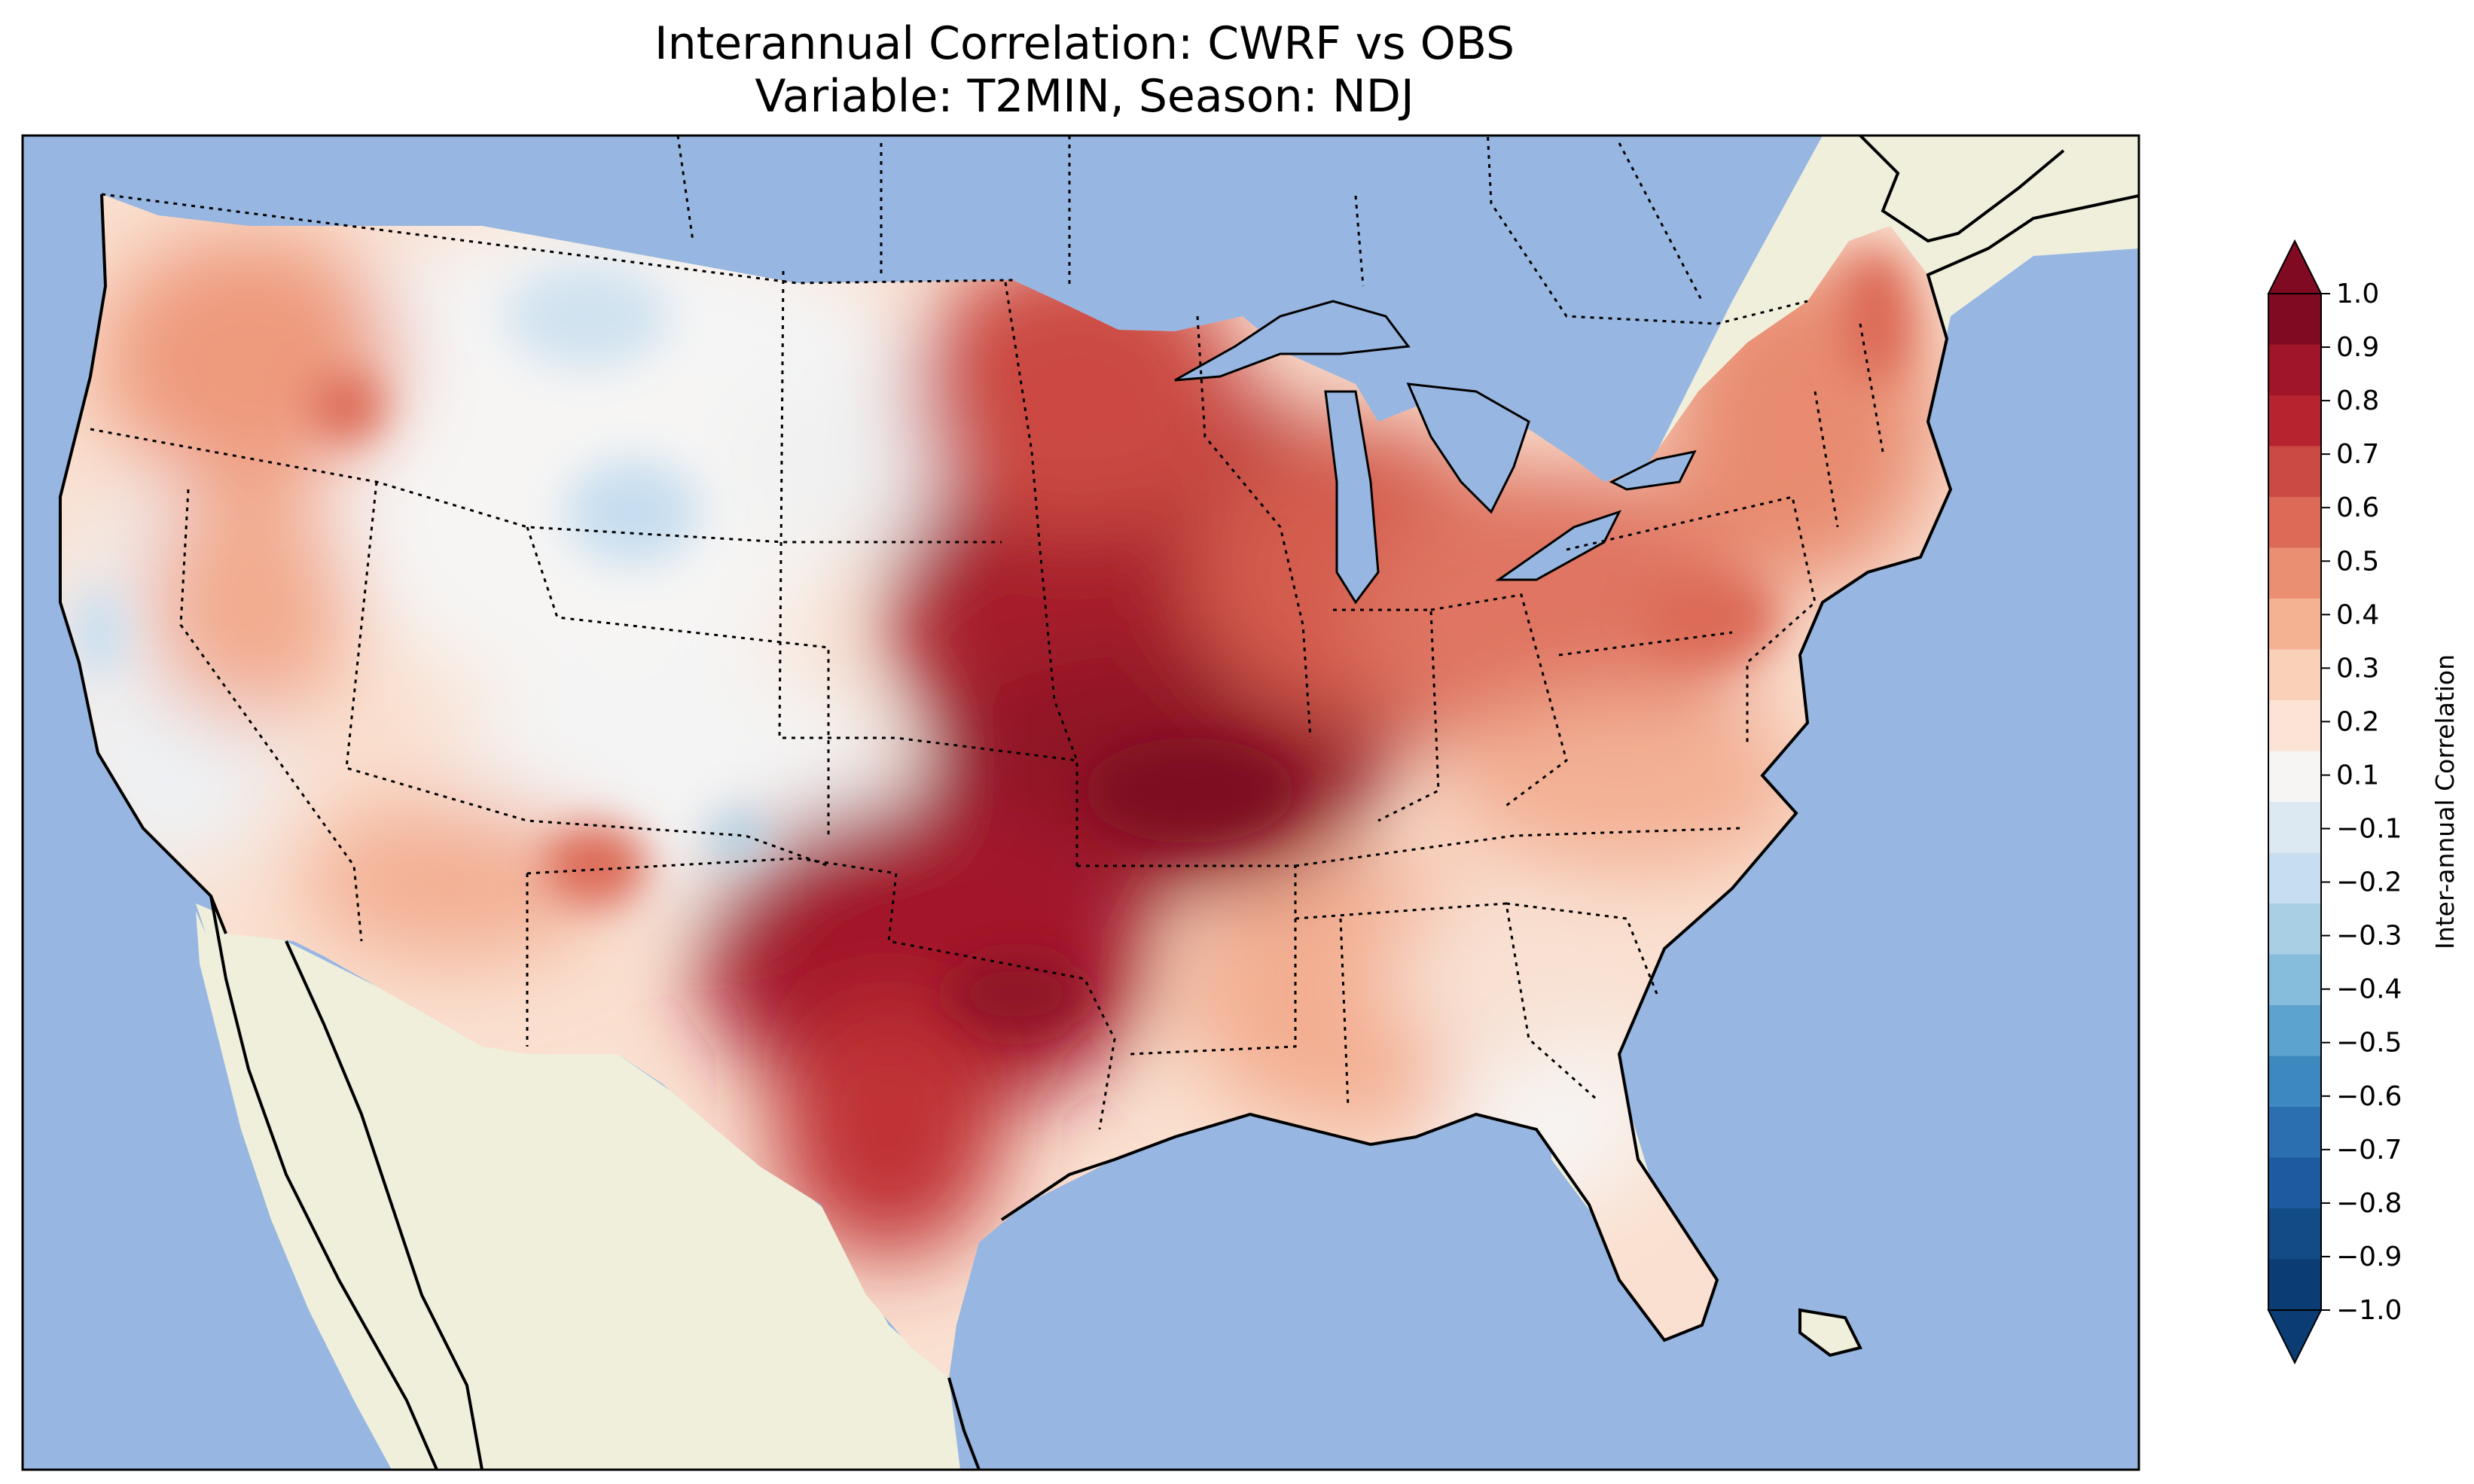 This screenshot has width=2474, height=1484. What do you see at coordinates (1352, 497) in the screenshot?
I see `lake-michigan` at bounding box center [1352, 497].